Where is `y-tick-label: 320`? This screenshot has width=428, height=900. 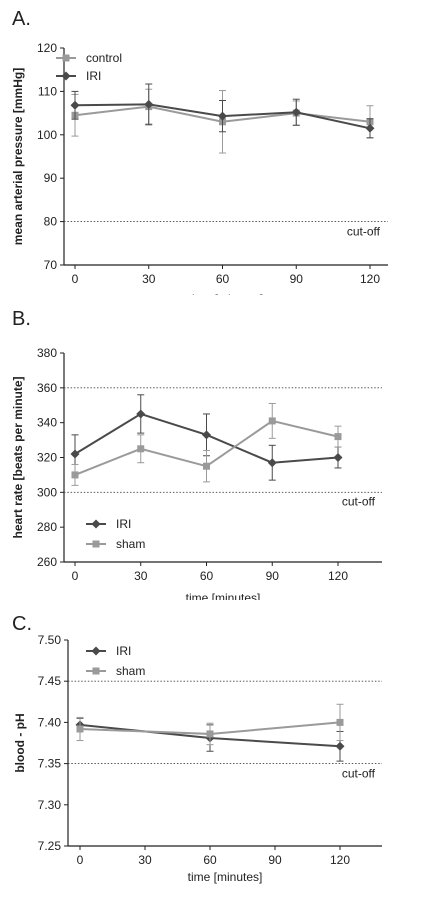
y-tick-label: 320 is located at coordinates (47, 458).